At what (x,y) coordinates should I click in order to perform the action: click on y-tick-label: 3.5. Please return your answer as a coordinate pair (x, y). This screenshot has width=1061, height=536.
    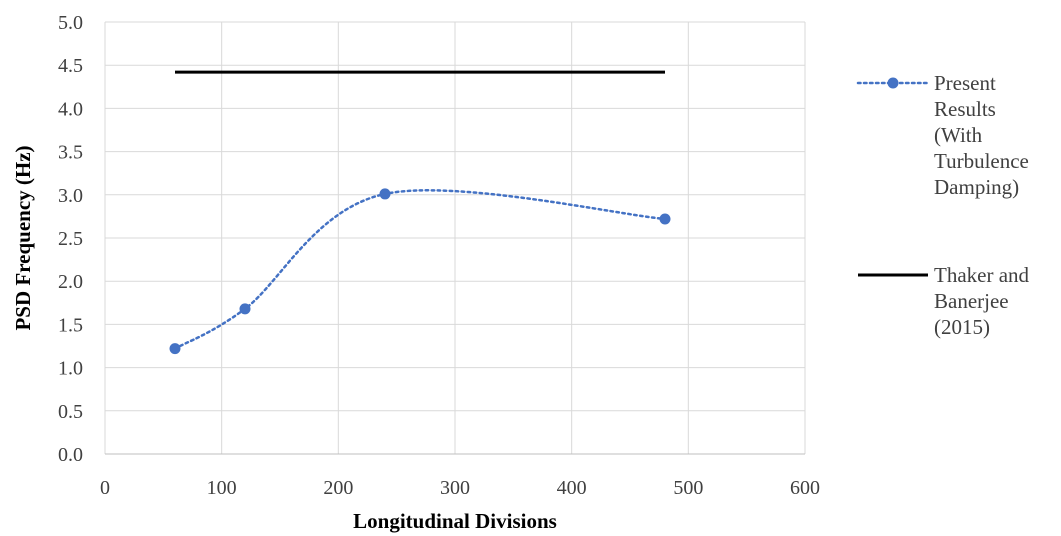
    Looking at the image, I should click on (70, 153).